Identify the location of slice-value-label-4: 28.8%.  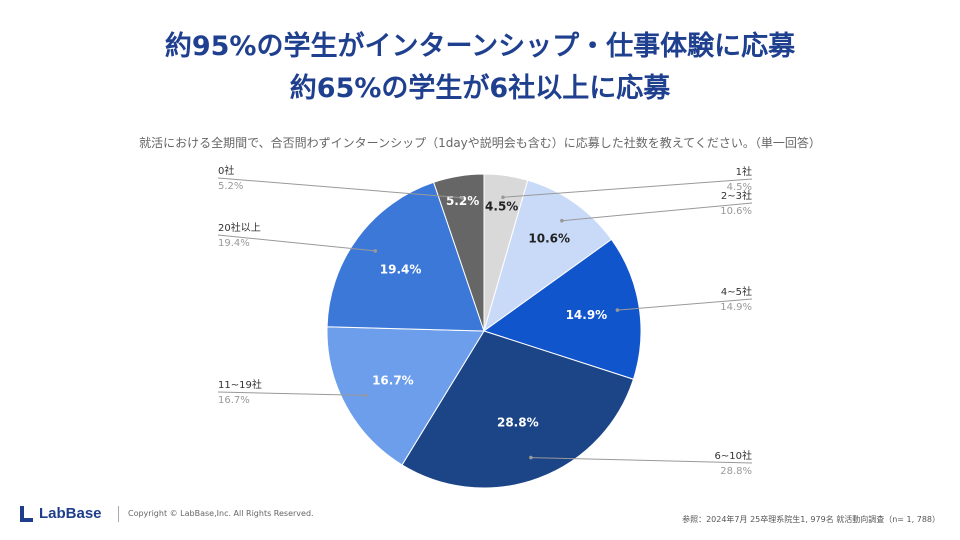
(518, 422).